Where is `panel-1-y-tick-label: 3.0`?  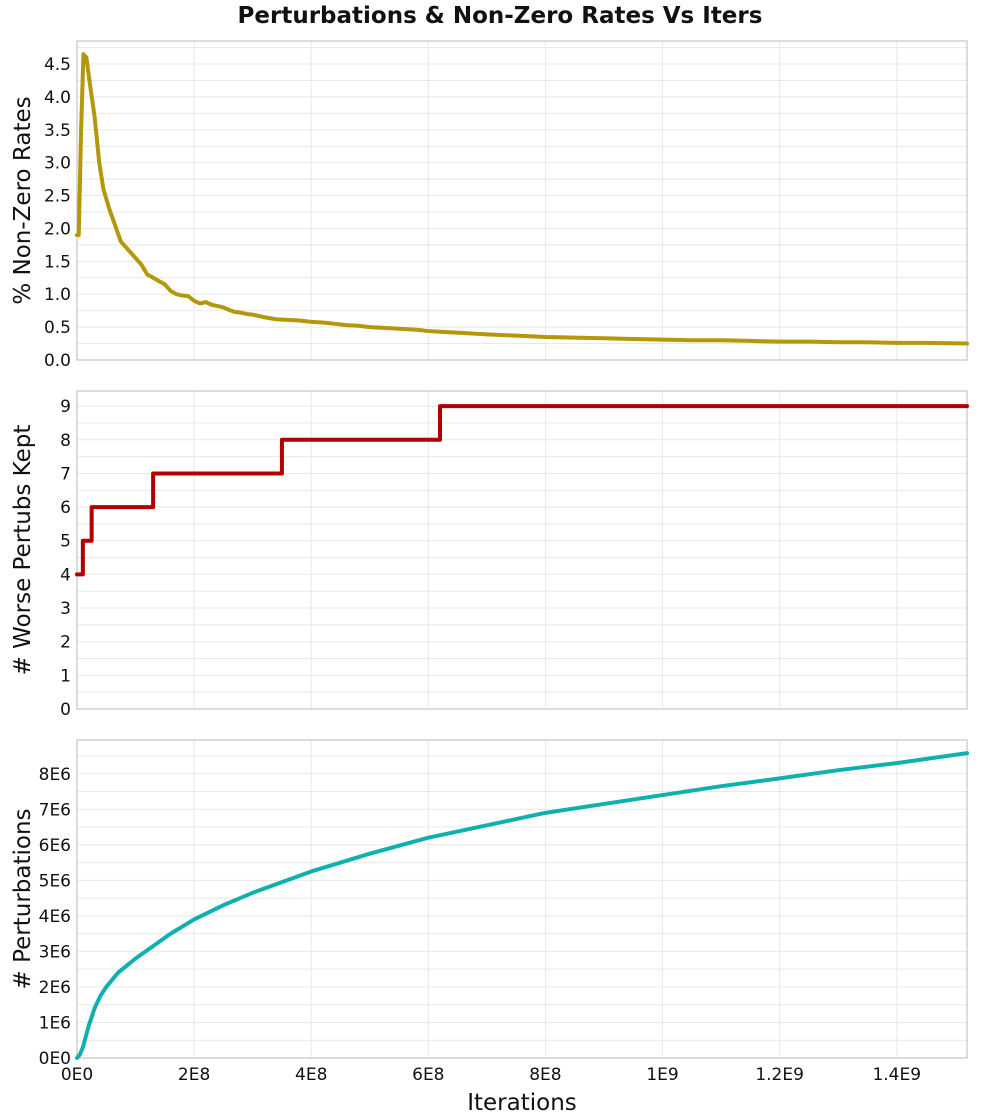 panel-1-y-tick-label: 3.0 is located at coordinates (57, 164).